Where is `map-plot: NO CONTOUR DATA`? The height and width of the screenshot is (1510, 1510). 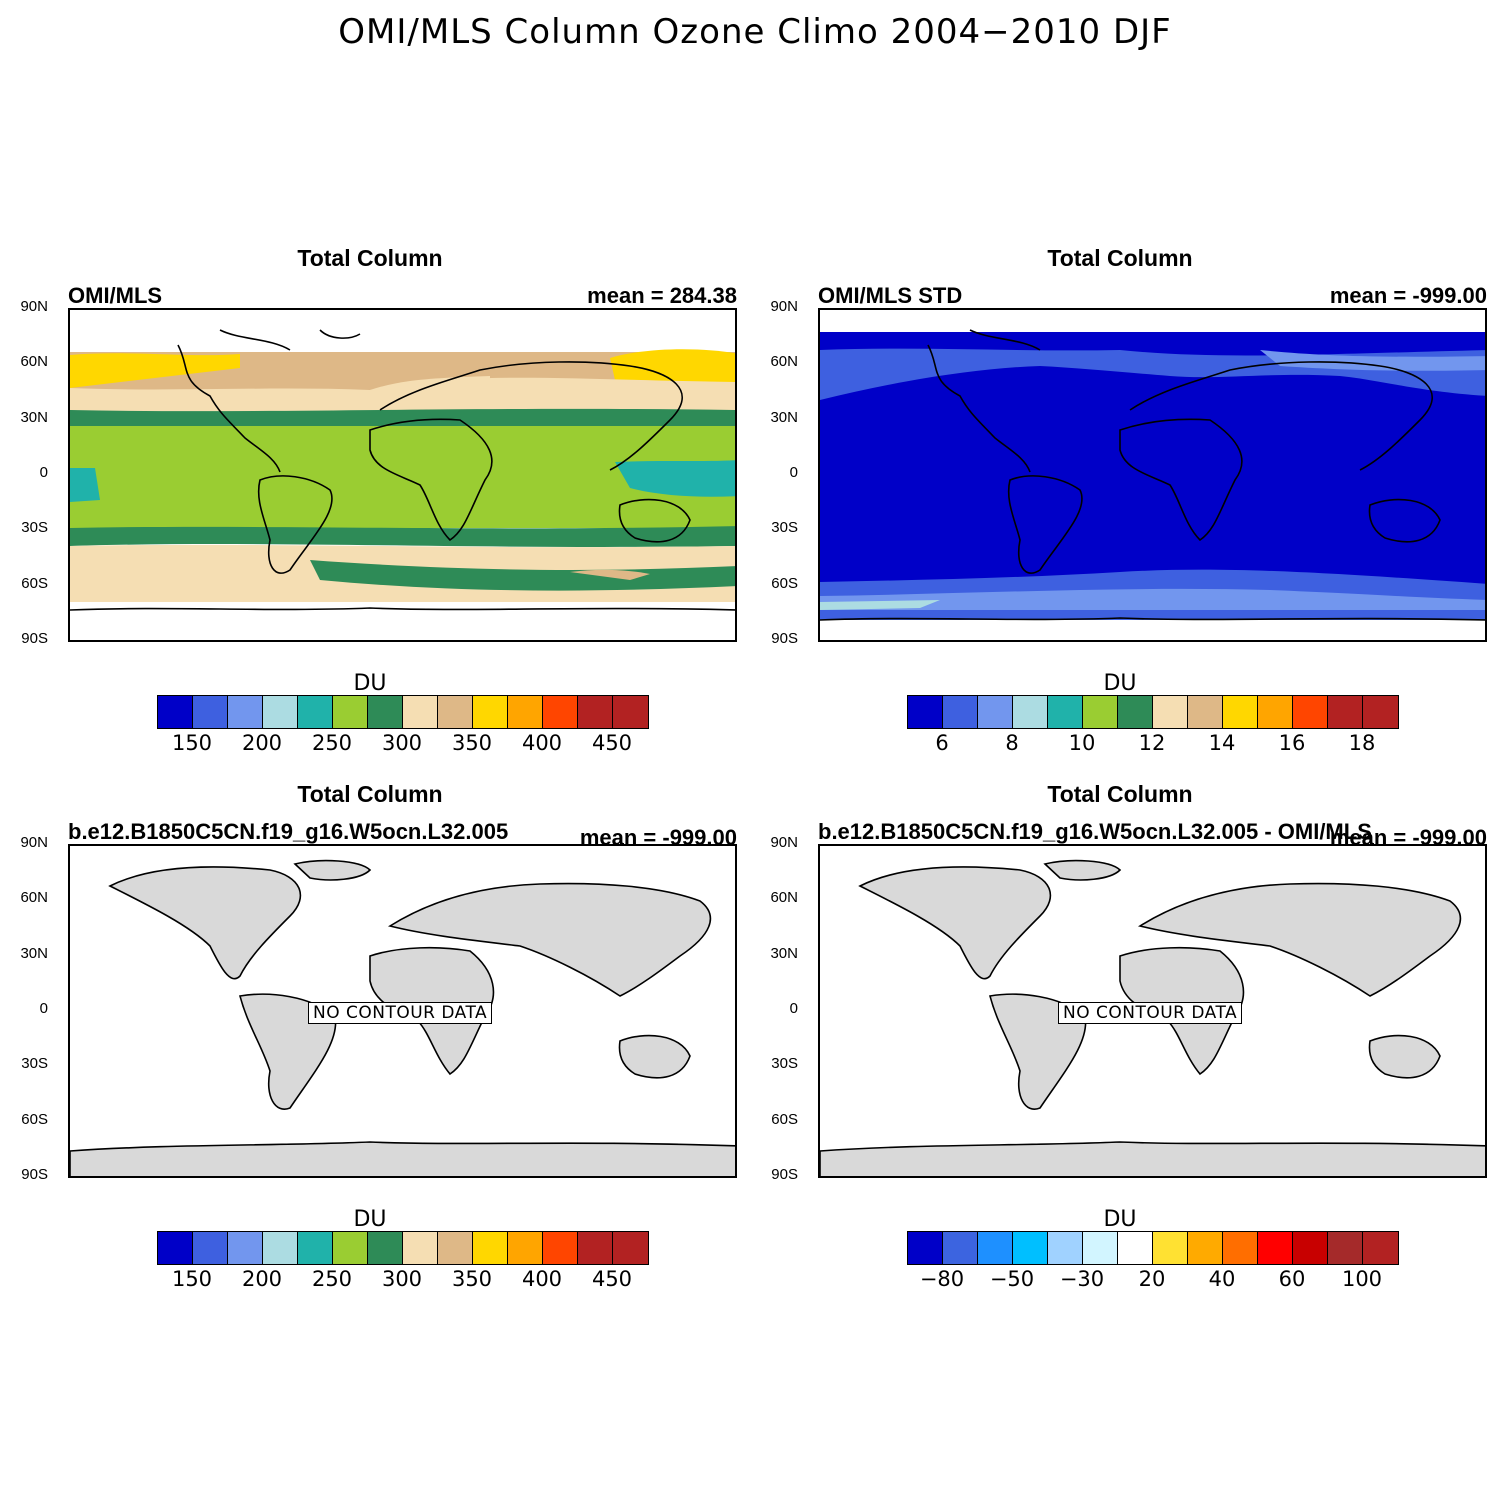
map-plot: NO CONTOUR DATA is located at coordinates (402, 1011).